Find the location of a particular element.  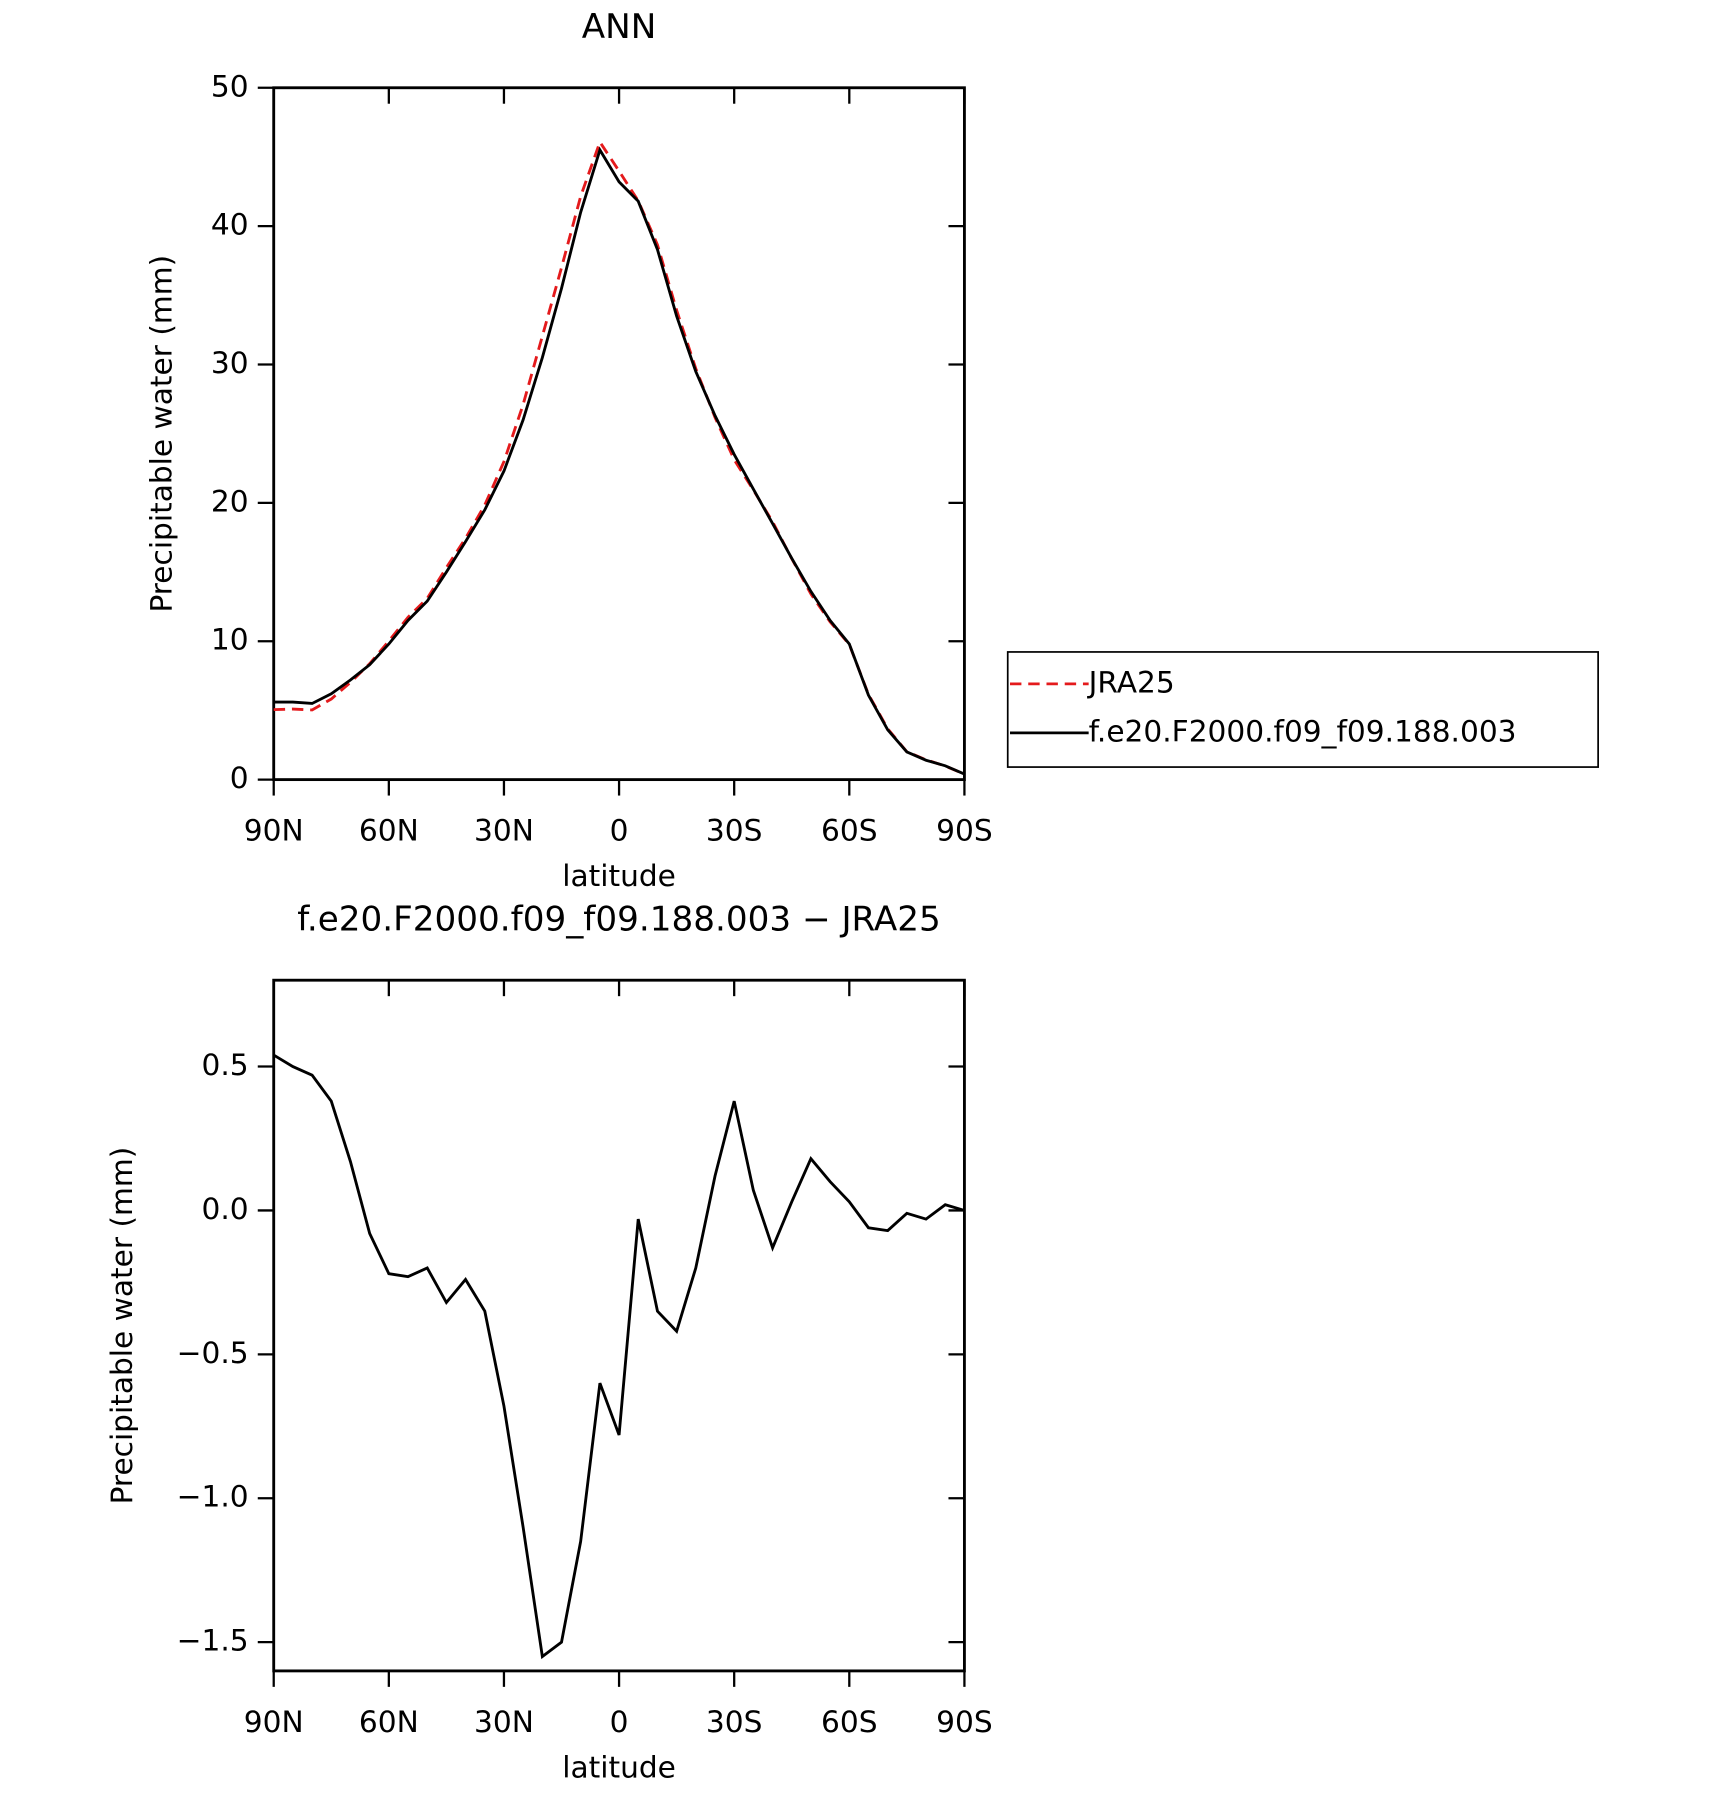

chart-title: ANN is located at coordinates (619, 27).